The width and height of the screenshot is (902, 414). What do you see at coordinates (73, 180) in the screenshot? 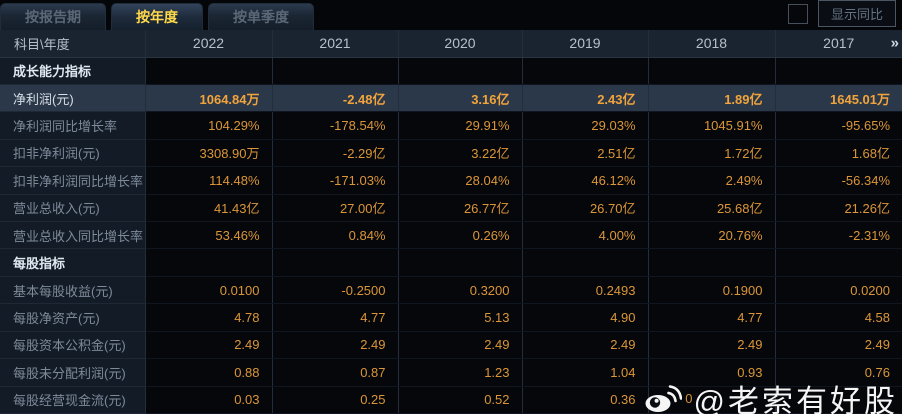
I see `row-label: 扣非净利润同比增长率` at bounding box center [73, 180].